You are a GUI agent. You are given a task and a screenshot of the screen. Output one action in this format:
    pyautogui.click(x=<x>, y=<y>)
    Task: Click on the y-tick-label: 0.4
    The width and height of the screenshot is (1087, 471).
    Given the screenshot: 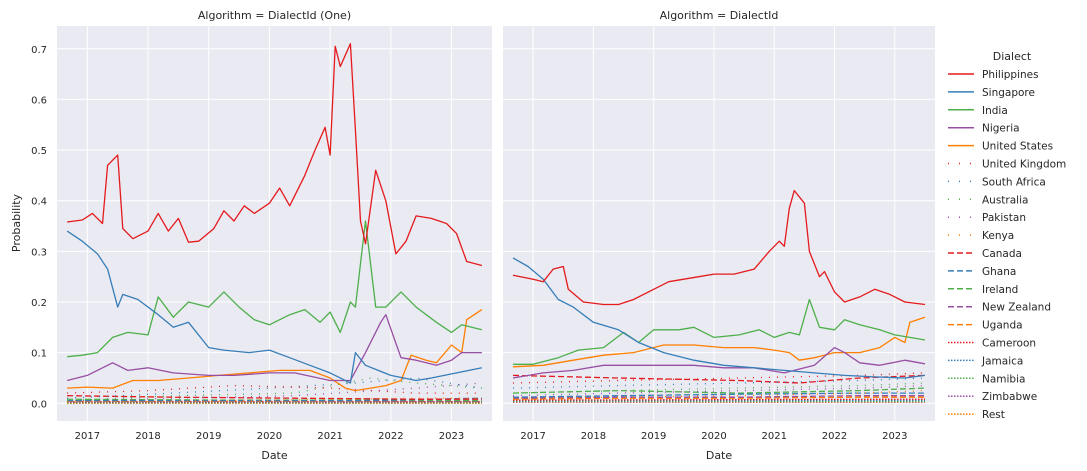 What is the action you would take?
    pyautogui.click(x=39, y=202)
    